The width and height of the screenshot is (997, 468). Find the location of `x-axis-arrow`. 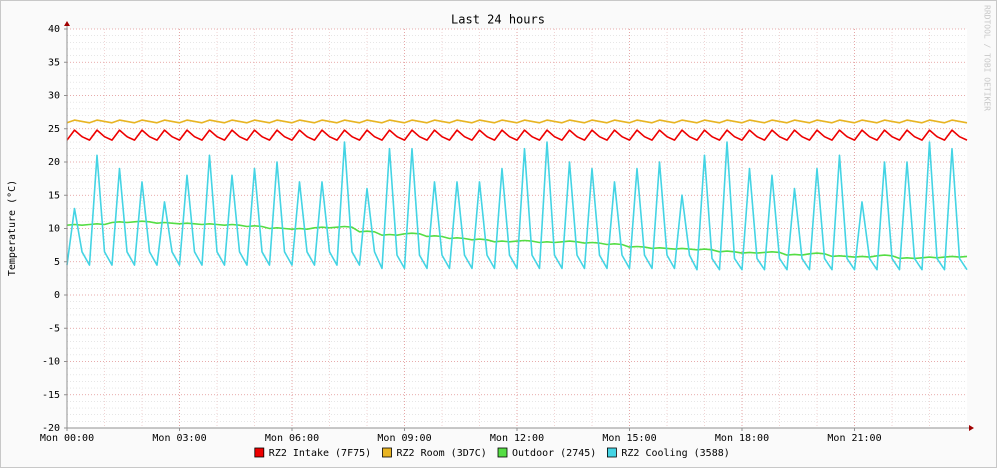

x-axis-arrow is located at coordinates (971, 428).